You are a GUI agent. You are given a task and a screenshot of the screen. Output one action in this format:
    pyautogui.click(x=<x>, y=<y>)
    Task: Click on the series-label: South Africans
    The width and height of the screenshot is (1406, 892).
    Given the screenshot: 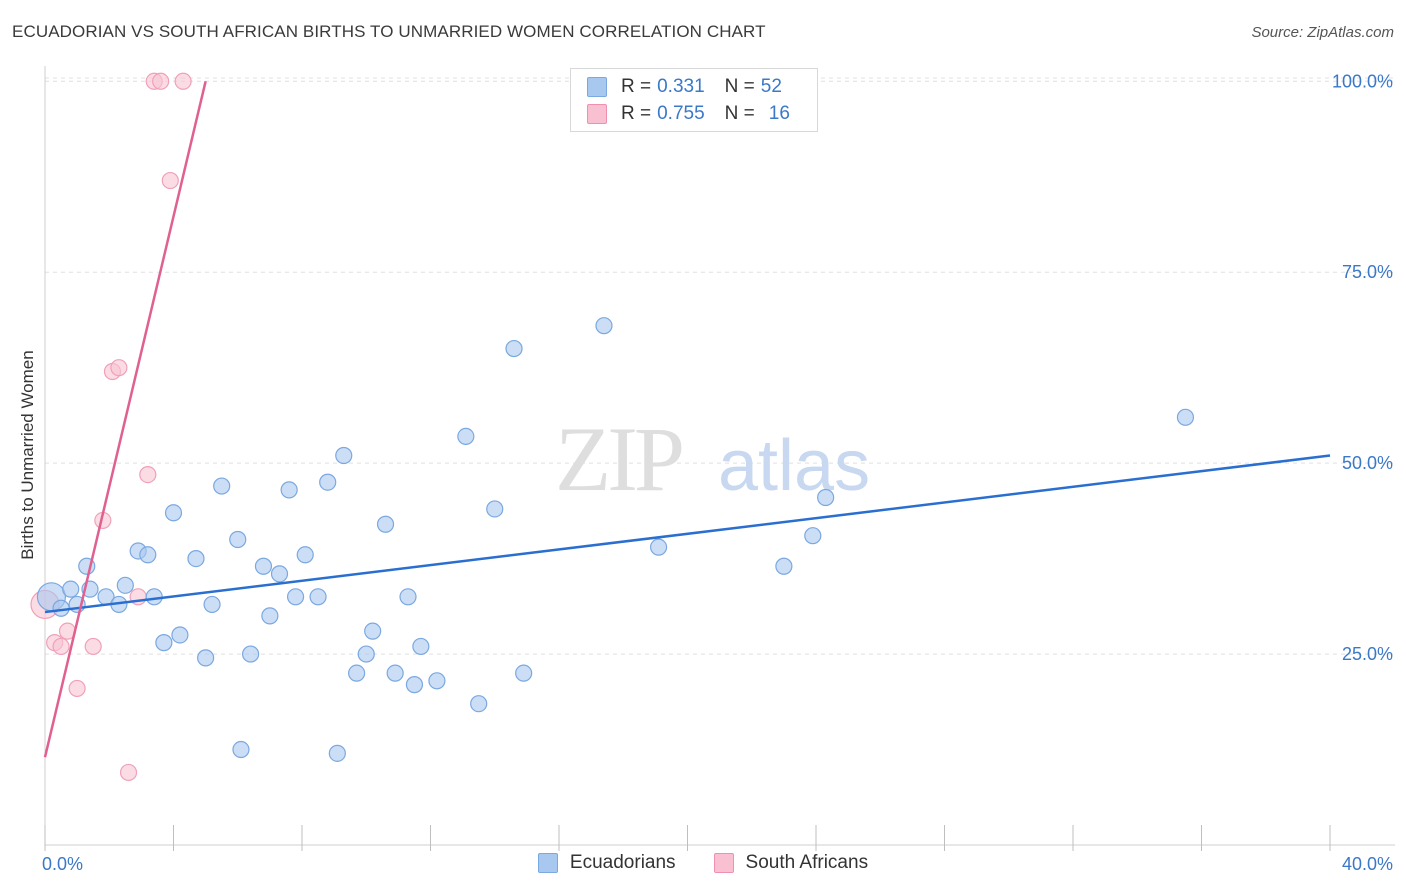 What is the action you would take?
    pyautogui.click(x=807, y=862)
    